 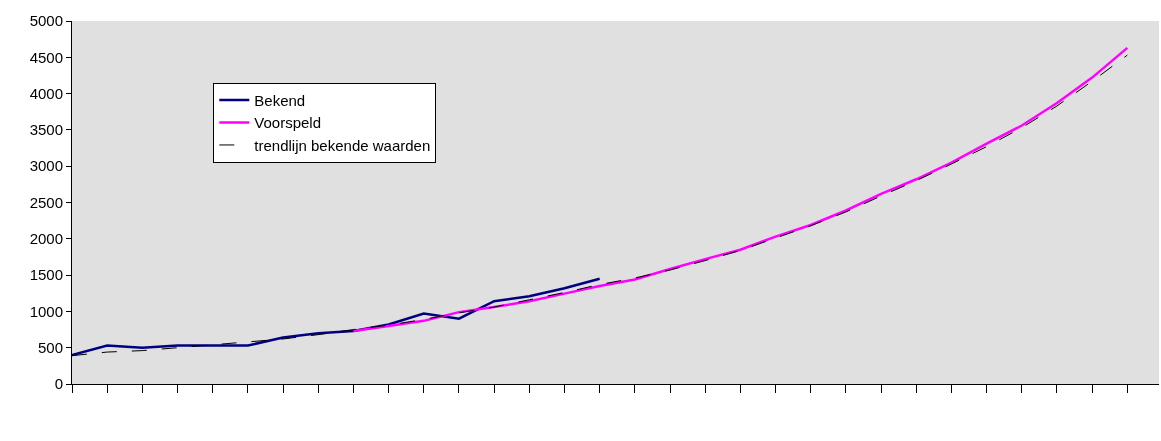 I want to click on y-tick-label: 2000, so click(x=46, y=239).